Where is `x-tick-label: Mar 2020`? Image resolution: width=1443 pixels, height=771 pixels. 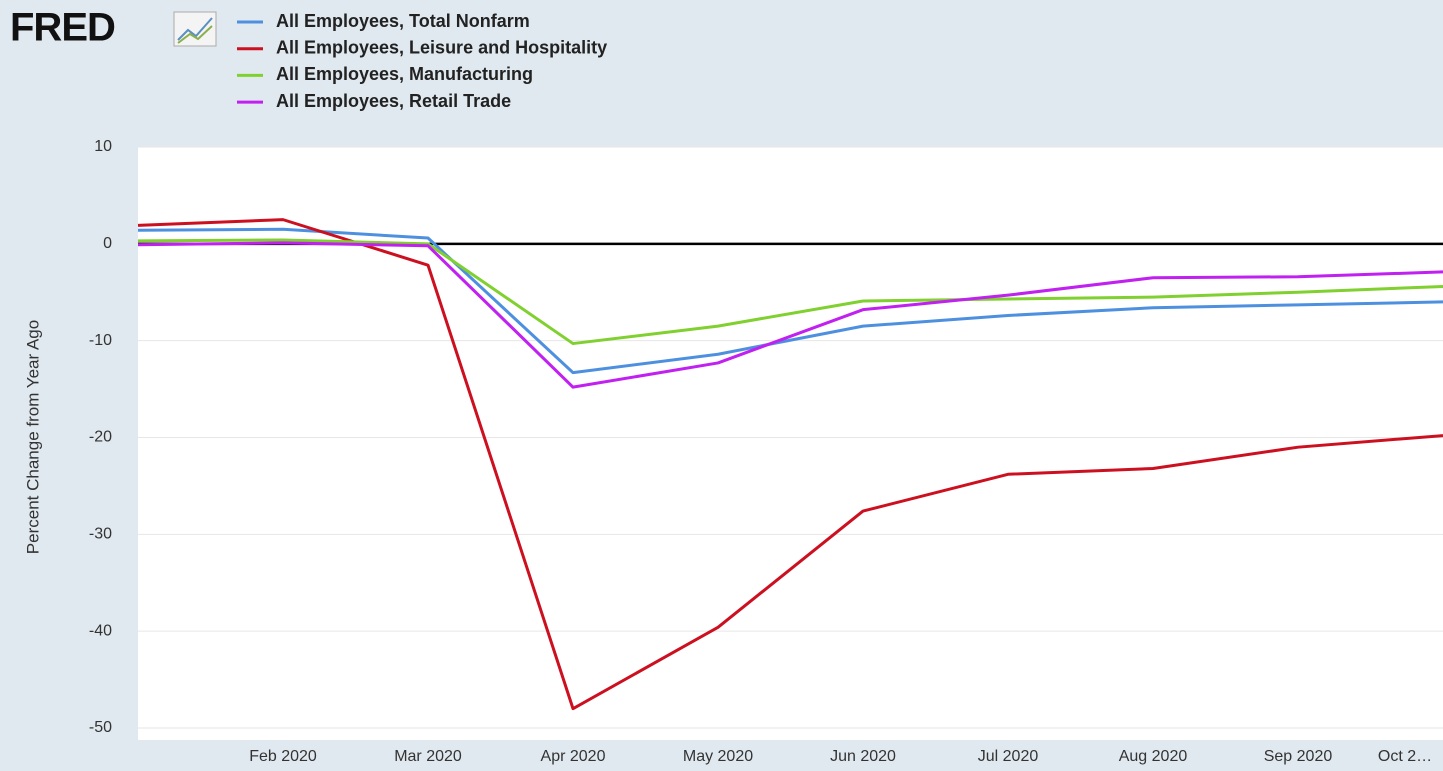 x-tick-label: Mar 2020 is located at coordinates (428, 756).